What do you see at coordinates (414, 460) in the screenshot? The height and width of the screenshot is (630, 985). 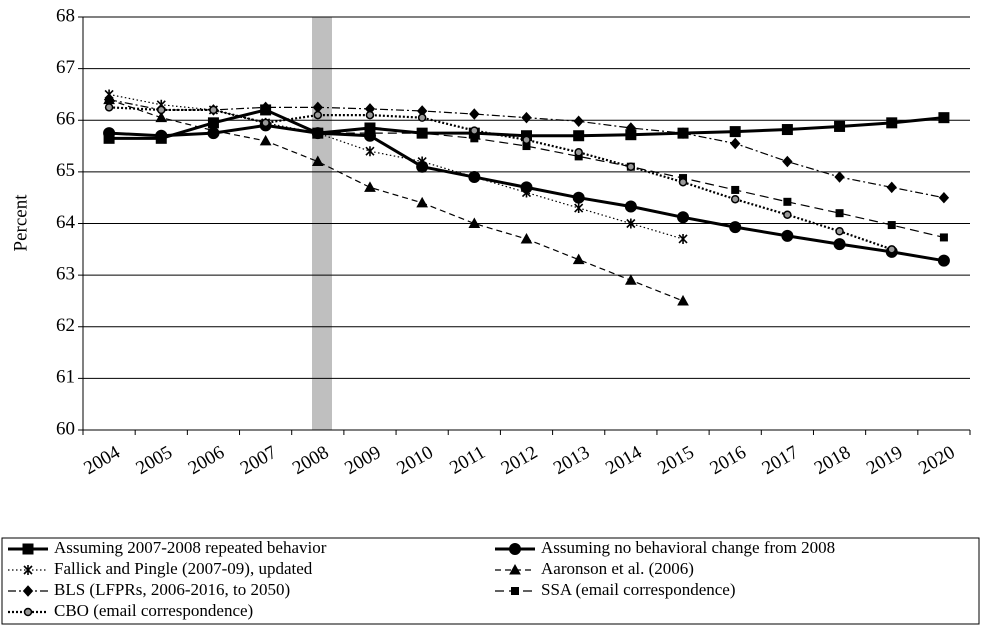 I see `x-tick-label: 2010` at bounding box center [414, 460].